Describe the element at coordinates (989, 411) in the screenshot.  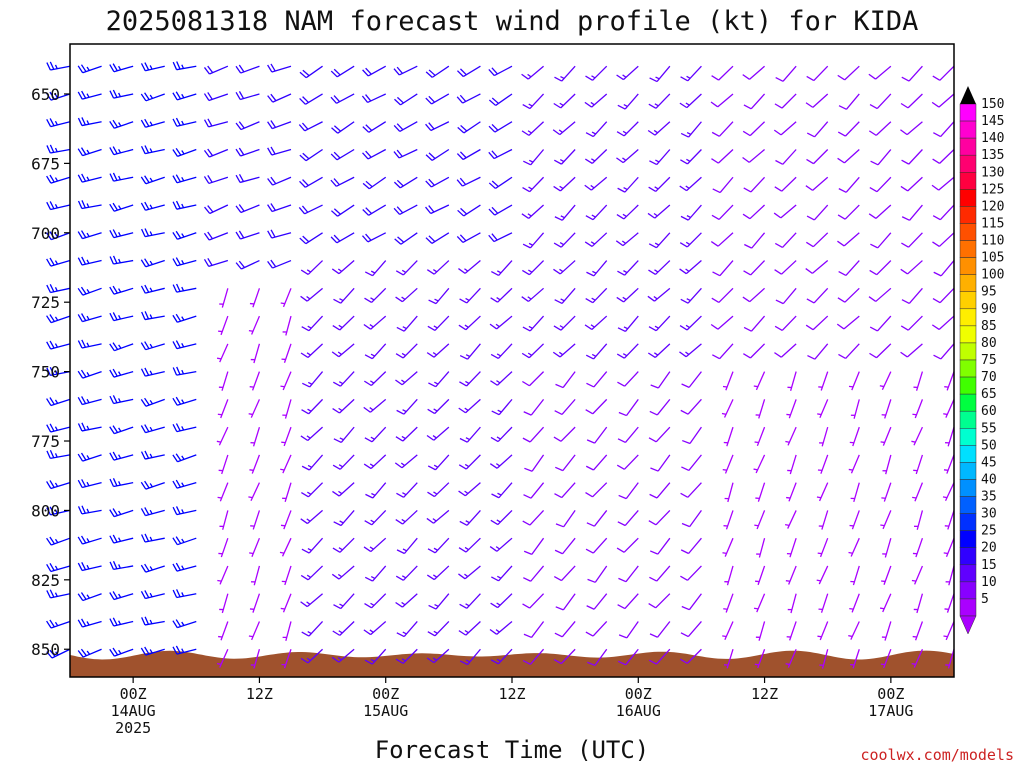
I see `colorbar-label: 60` at that location.